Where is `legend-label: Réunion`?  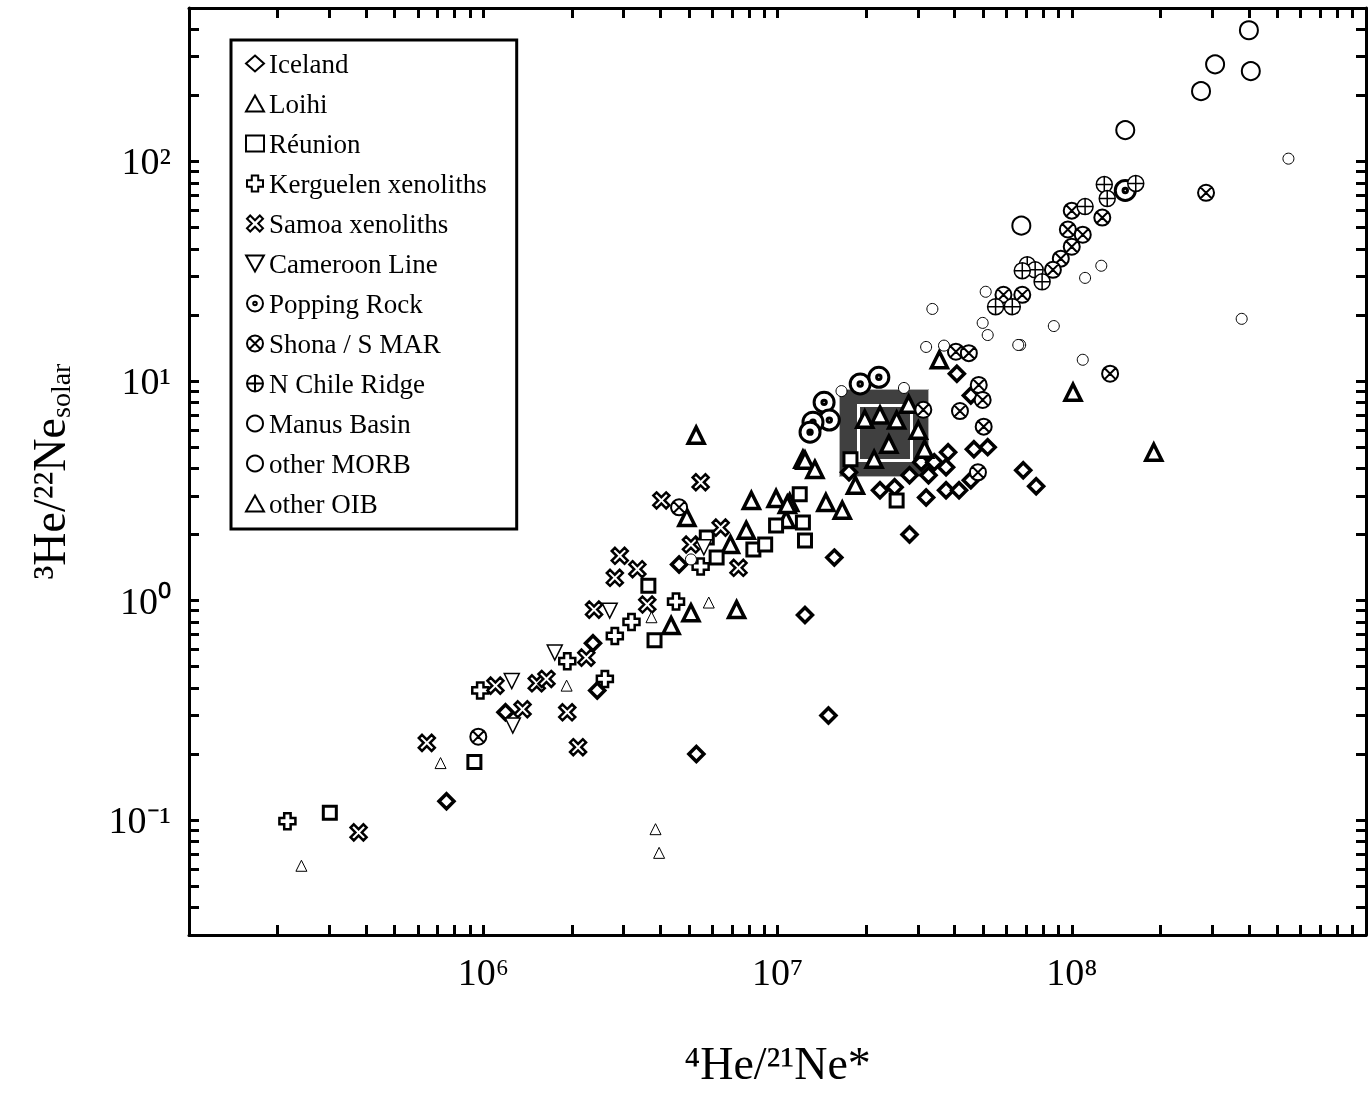 legend-label: Réunion is located at coordinates (315, 143).